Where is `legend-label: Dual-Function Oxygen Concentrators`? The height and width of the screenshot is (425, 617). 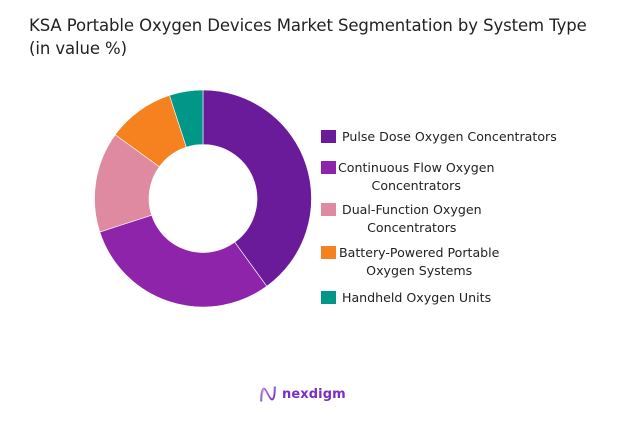
legend-label: Dual-Function Oxygen Concentrators is located at coordinates (412, 218).